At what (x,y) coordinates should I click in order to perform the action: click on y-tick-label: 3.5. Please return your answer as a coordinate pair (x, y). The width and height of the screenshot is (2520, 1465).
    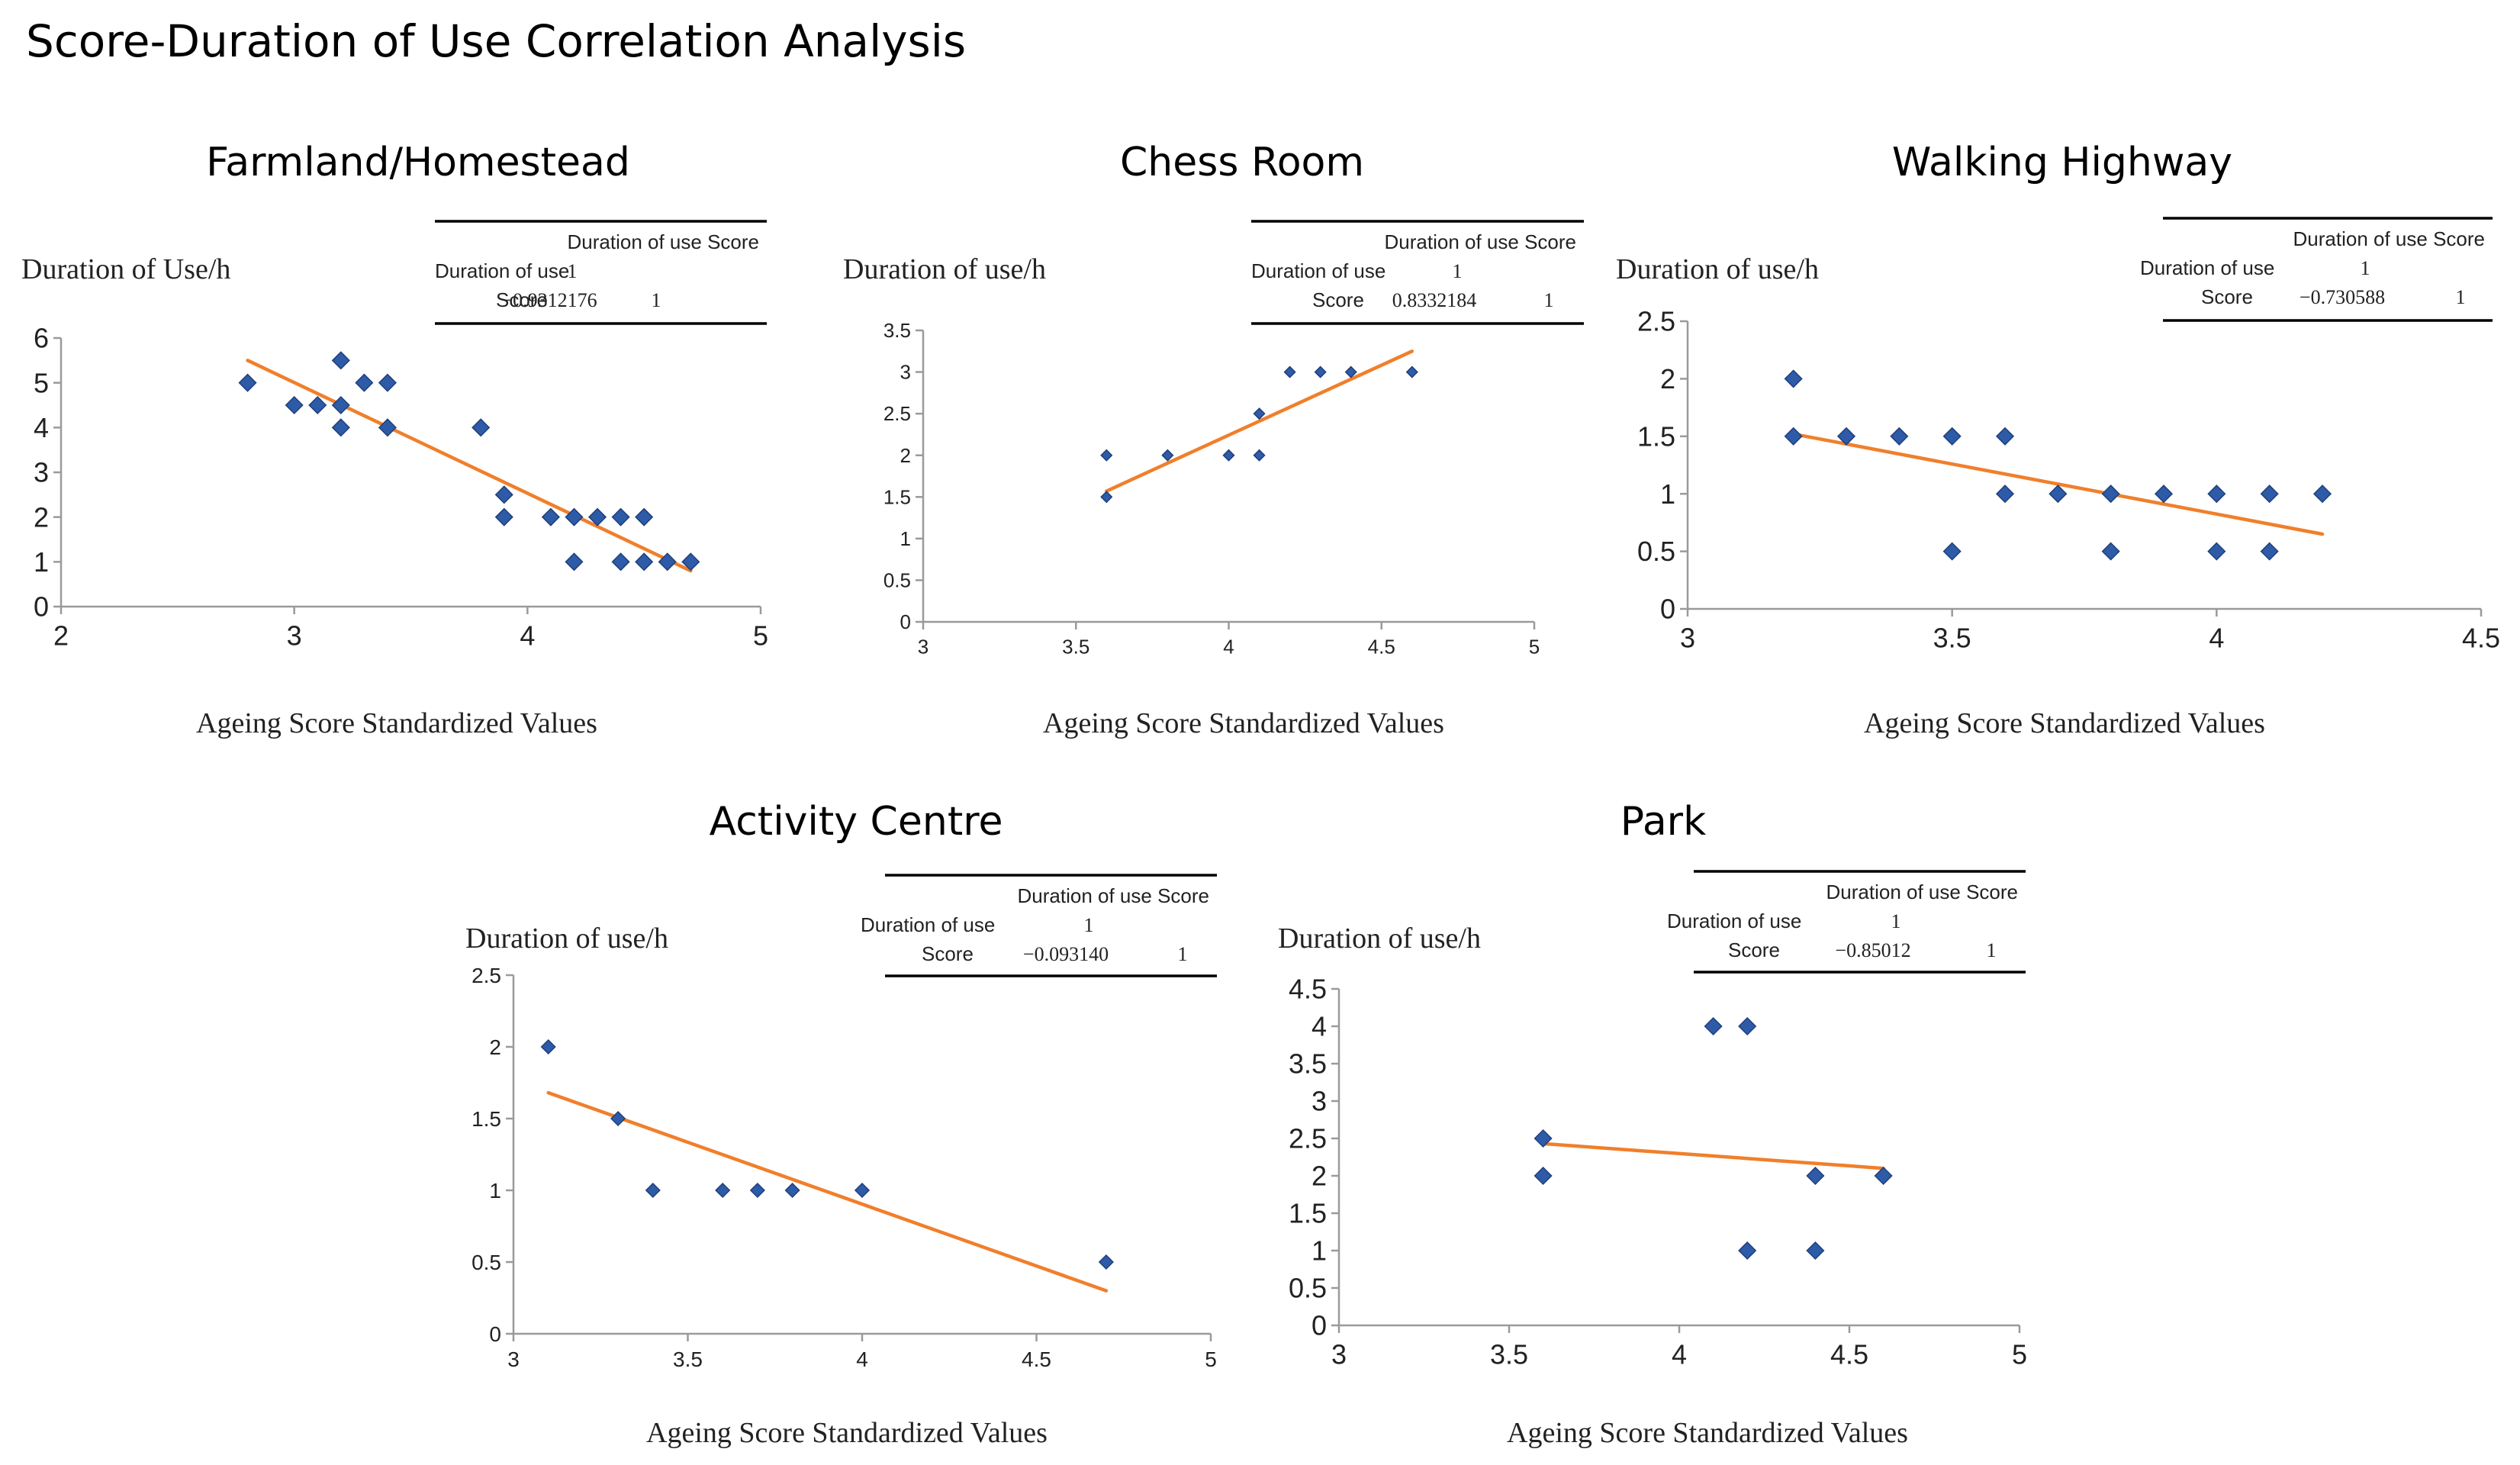
    Looking at the image, I should click on (897, 330).